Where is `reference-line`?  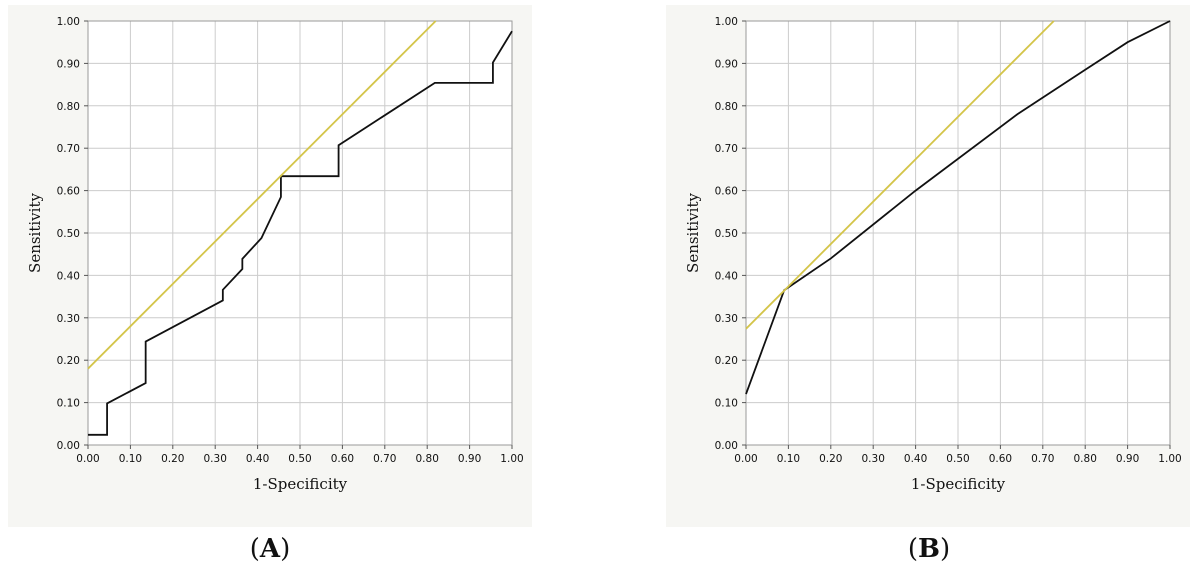 reference-line is located at coordinates (900, 175).